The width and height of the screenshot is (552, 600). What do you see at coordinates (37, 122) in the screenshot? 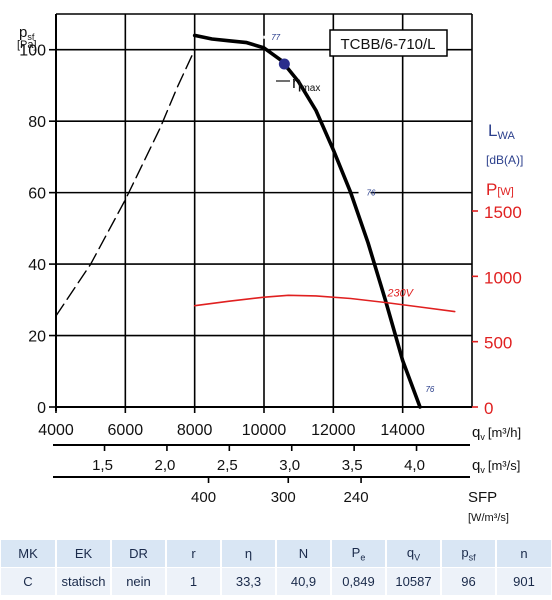
I see `y-tick-label: 80` at bounding box center [37, 122].